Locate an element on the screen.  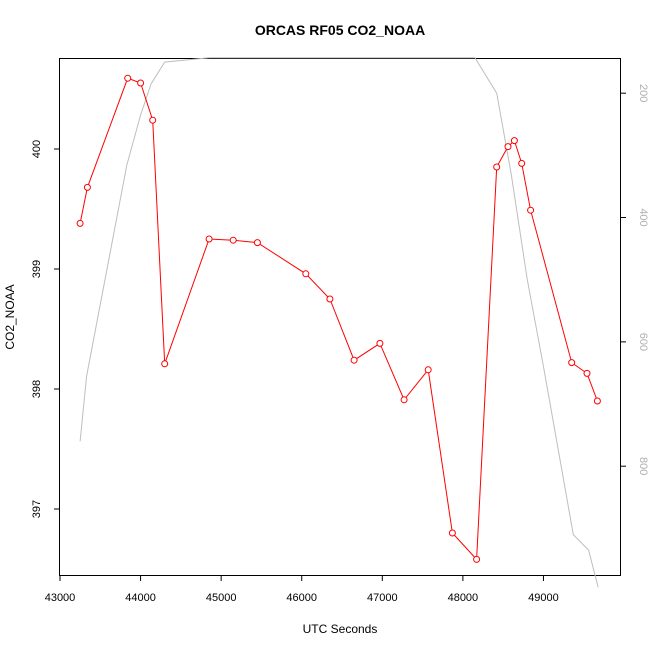
x-tick-label: 44000 is located at coordinates (140, 598).